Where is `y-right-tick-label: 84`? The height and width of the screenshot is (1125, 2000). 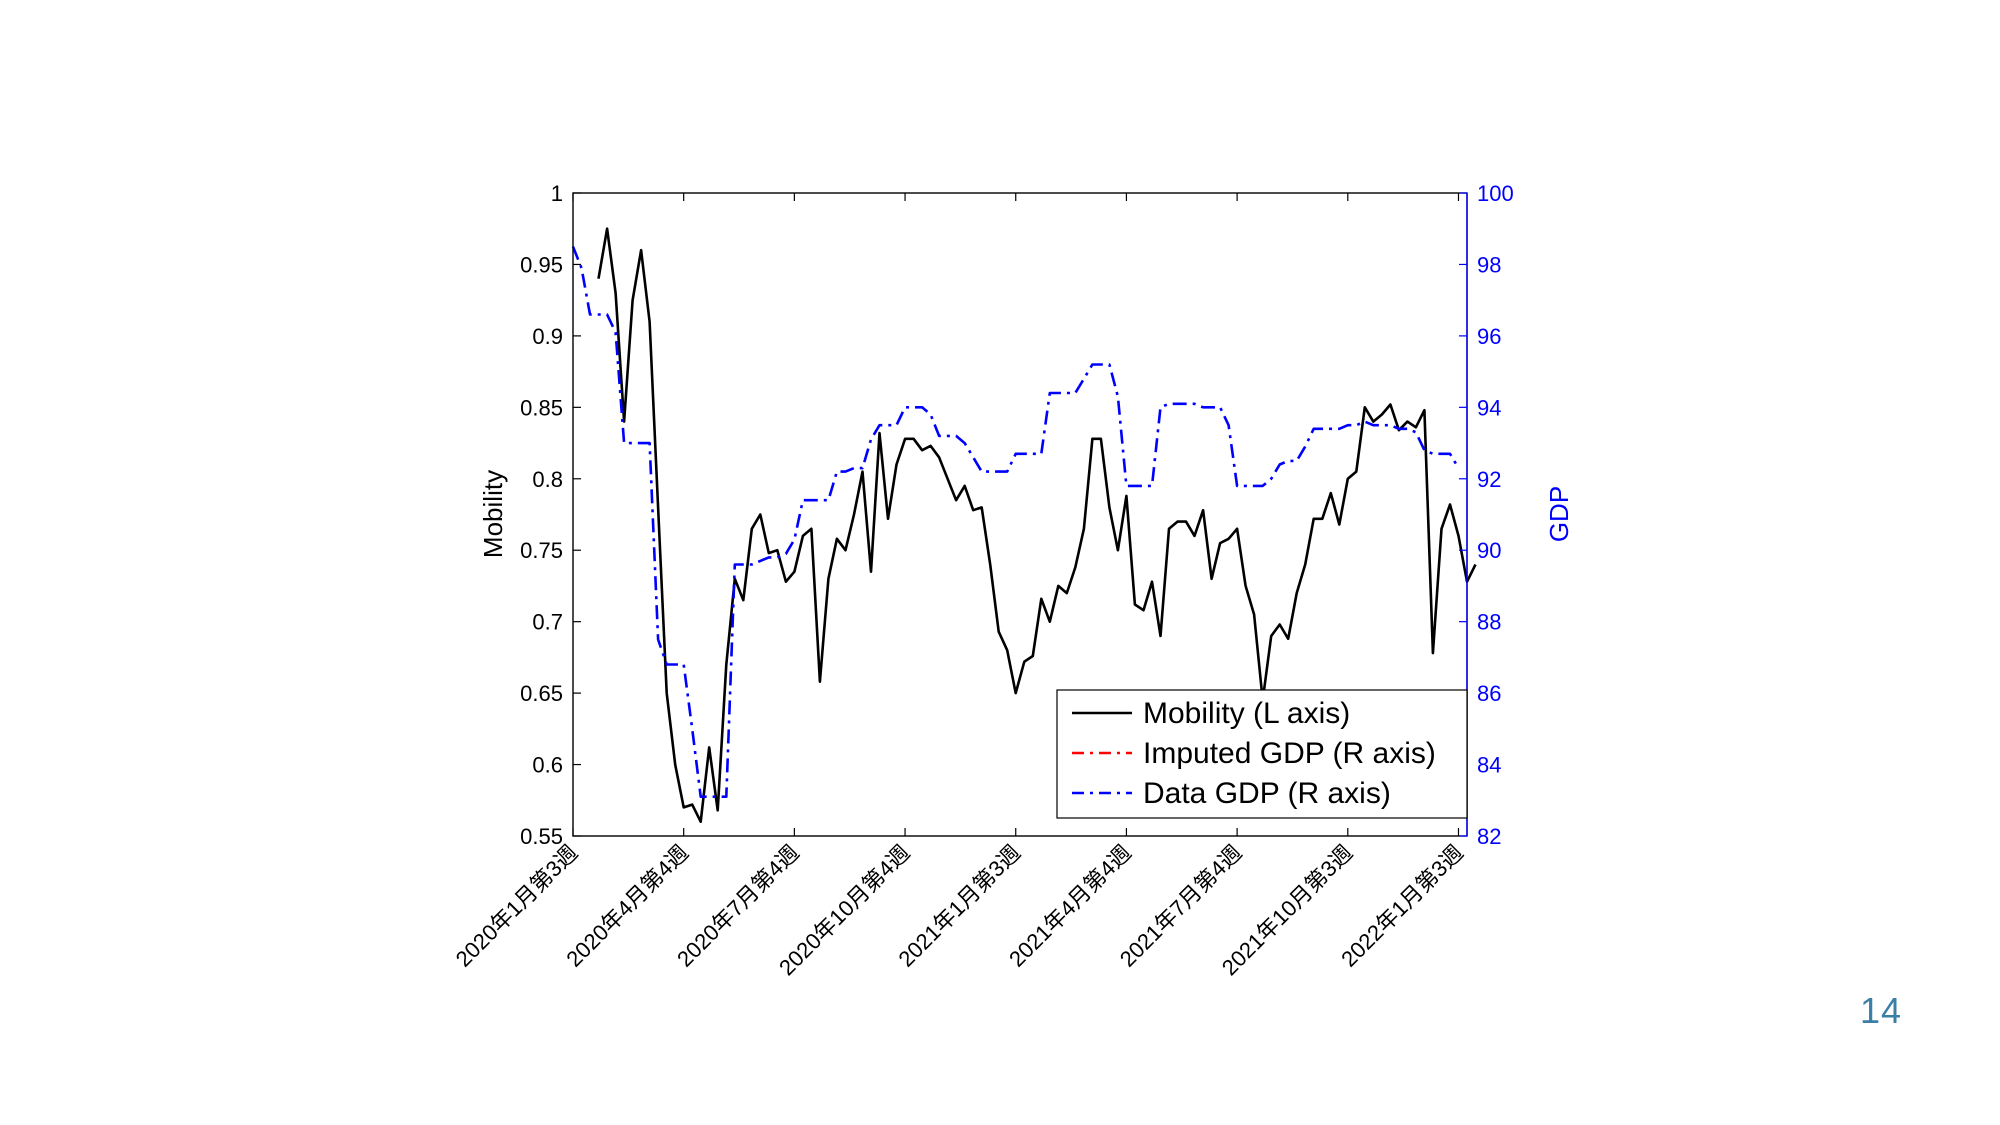 y-right-tick-label: 84 is located at coordinates (1489, 765).